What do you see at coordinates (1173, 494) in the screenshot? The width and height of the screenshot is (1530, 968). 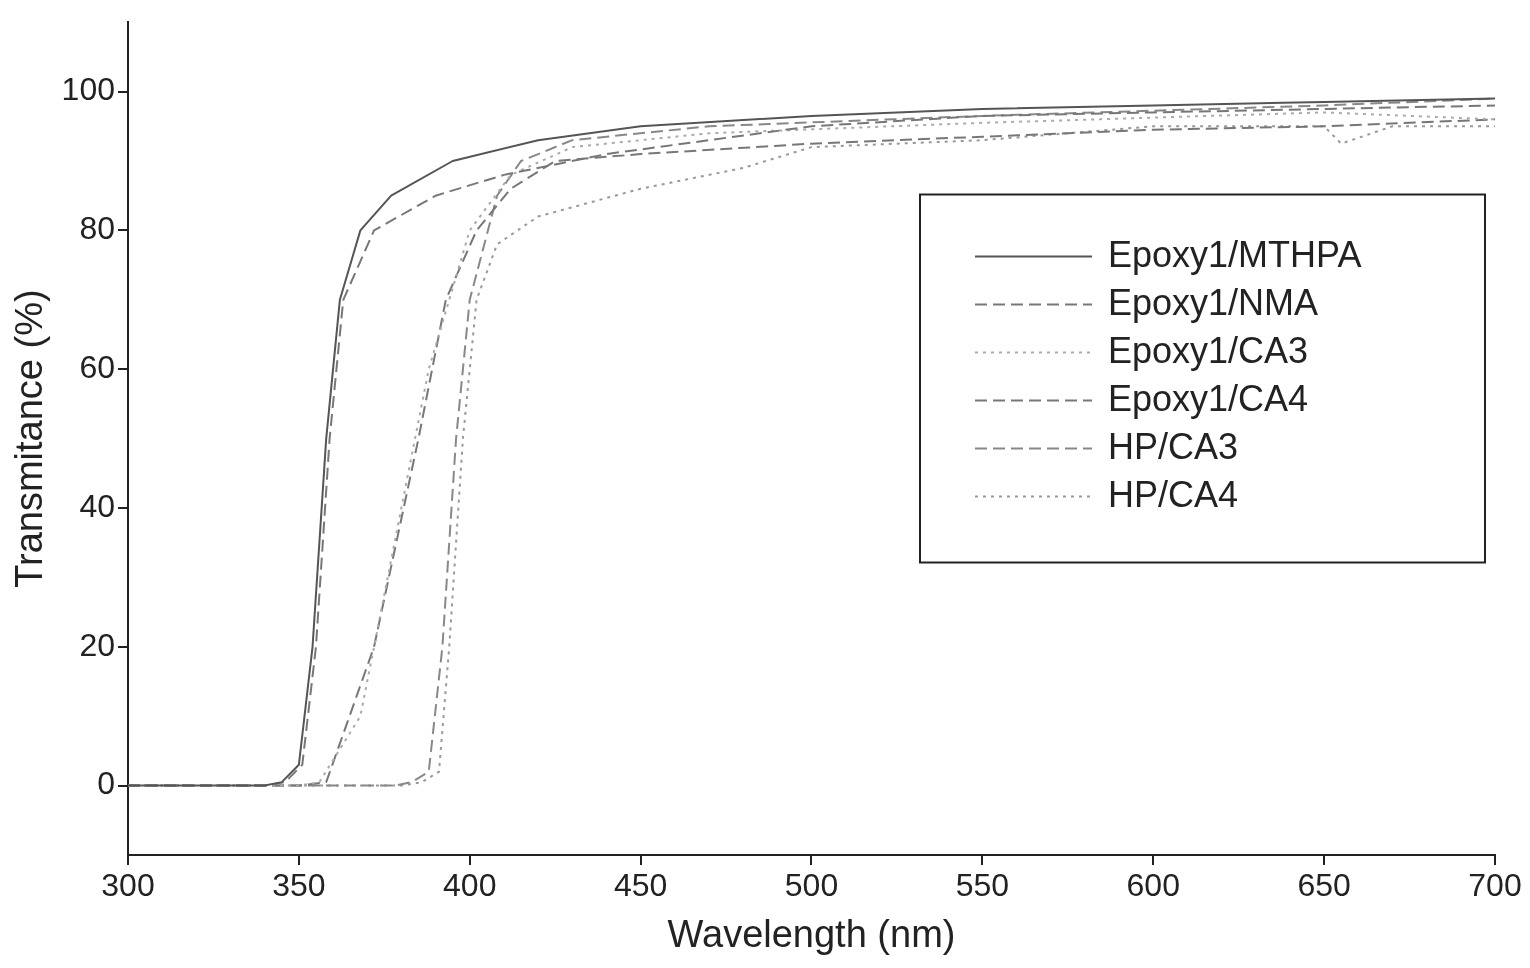 I see `legend-label: HP/CA4` at bounding box center [1173, 494].